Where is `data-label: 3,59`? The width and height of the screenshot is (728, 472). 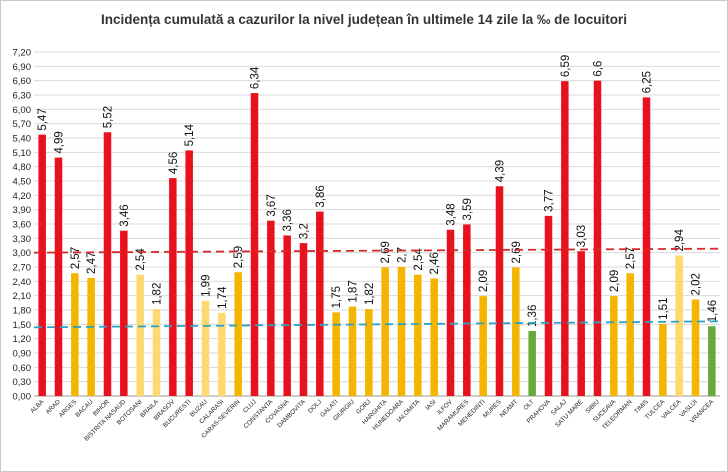 data-label: 3,59 is located at coordinates (468, 209).